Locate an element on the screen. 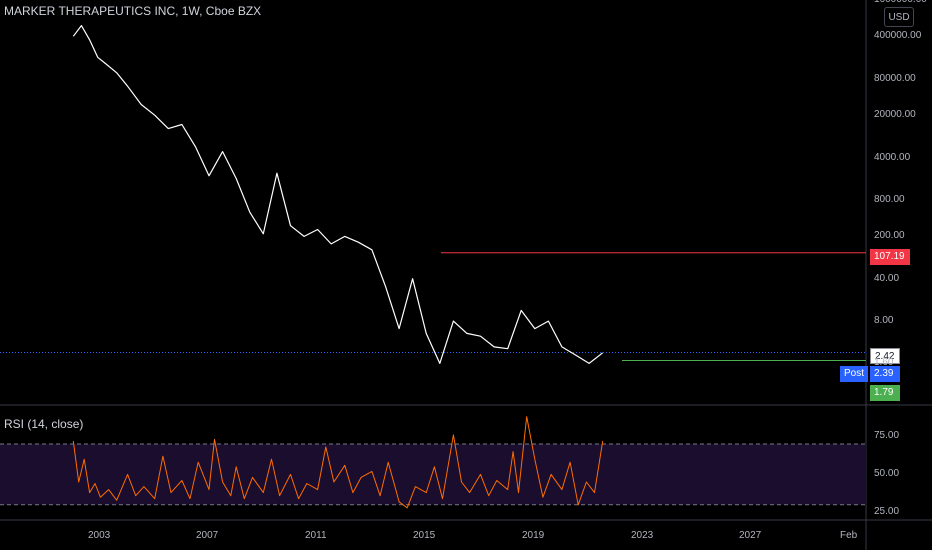 Image resolution: width=932 pixels, height=550 pixels. rsi-band-fill is located at coordinates (433, 474).